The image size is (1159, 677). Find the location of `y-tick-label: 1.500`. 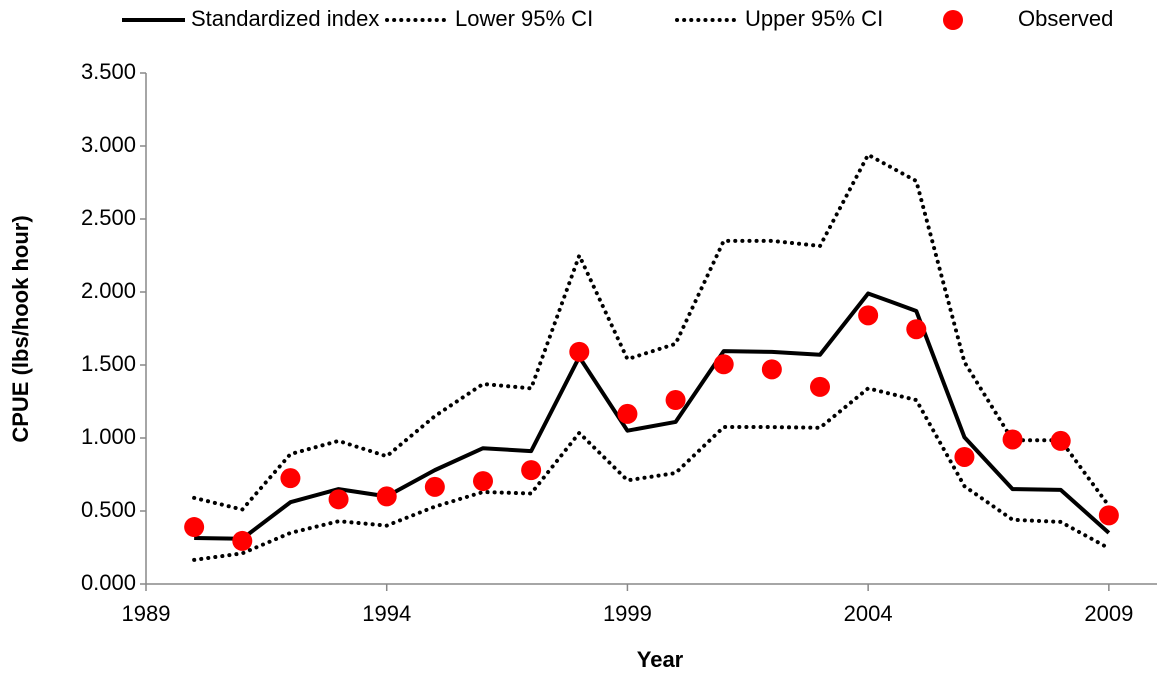

y-tick-label: 1.500 is located at coordinates (108, 363).